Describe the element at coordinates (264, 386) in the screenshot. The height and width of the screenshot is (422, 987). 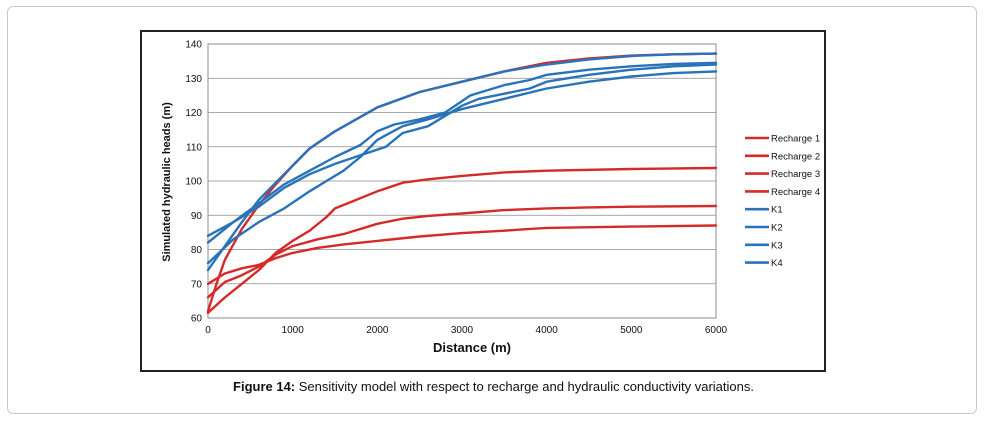
I see `caption-label: Figure 14:` at that location.